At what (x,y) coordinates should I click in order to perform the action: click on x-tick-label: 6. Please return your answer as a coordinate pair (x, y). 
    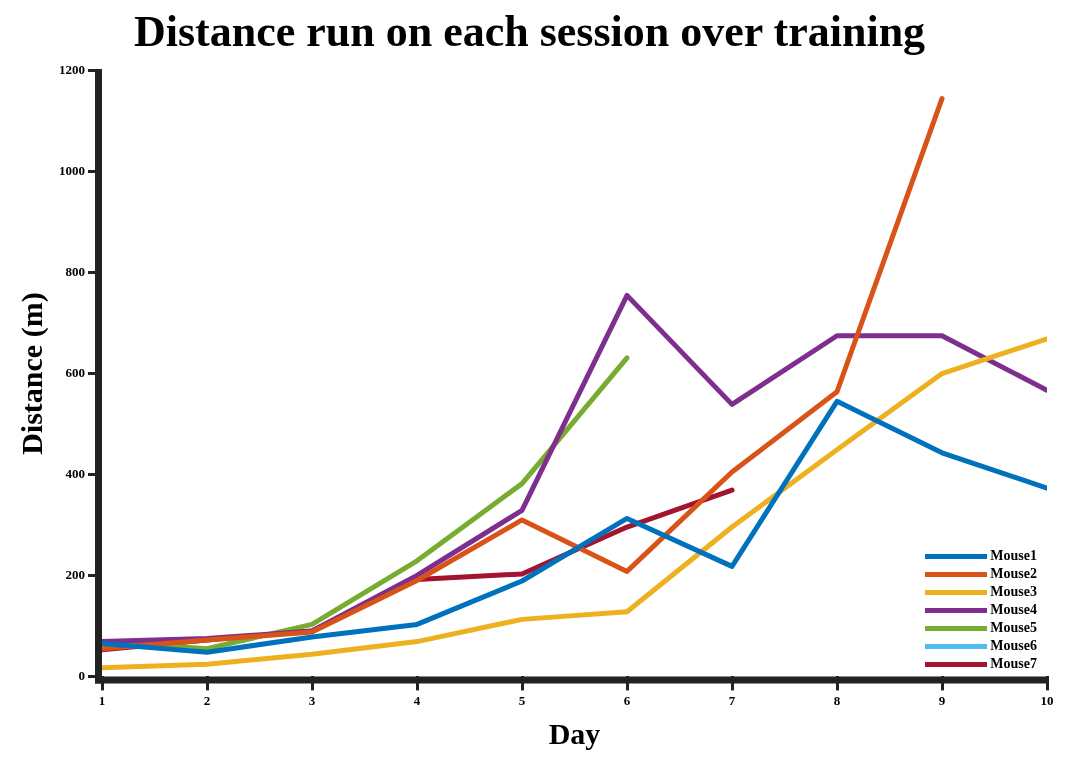
    Looking at the image, I should click on (627, 700).